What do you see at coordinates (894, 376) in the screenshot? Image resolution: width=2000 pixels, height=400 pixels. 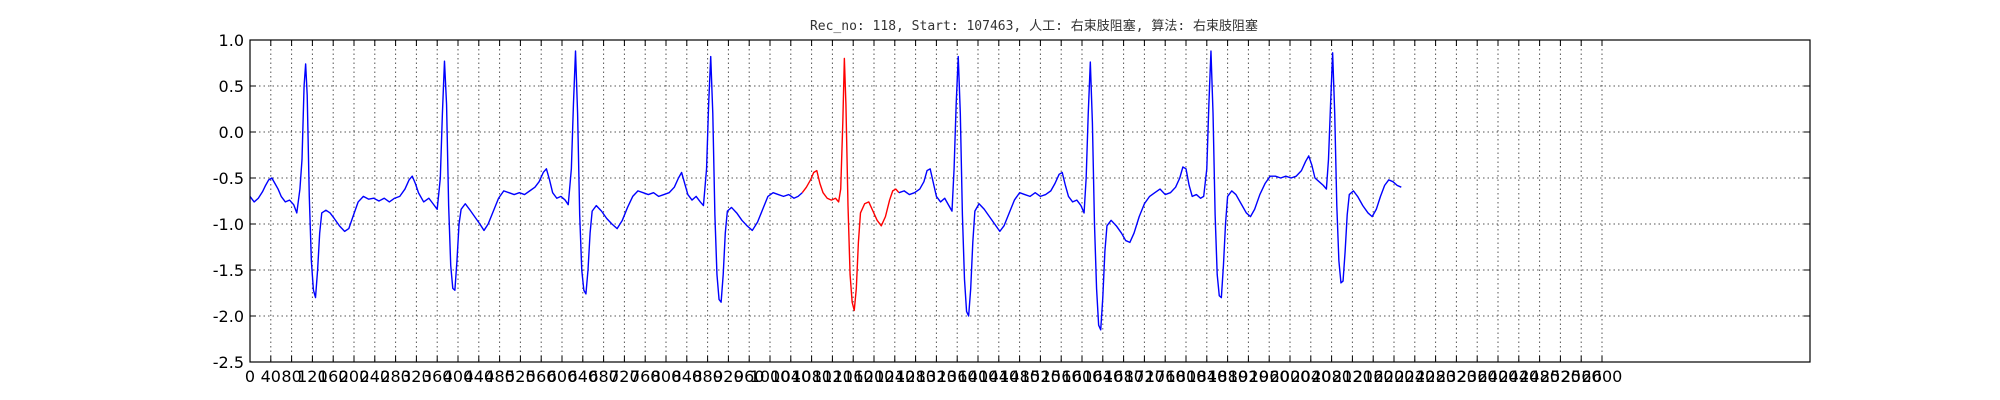 I see `x-tick-label: 1240` at bounding box center [894, 376].